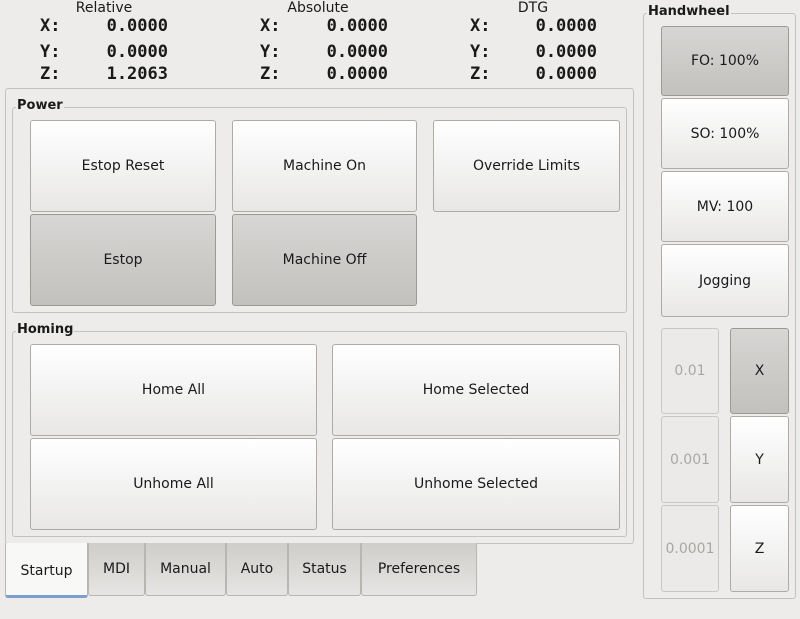  I want to click on increment-0.001-button: 0.001, so click(690, 459).